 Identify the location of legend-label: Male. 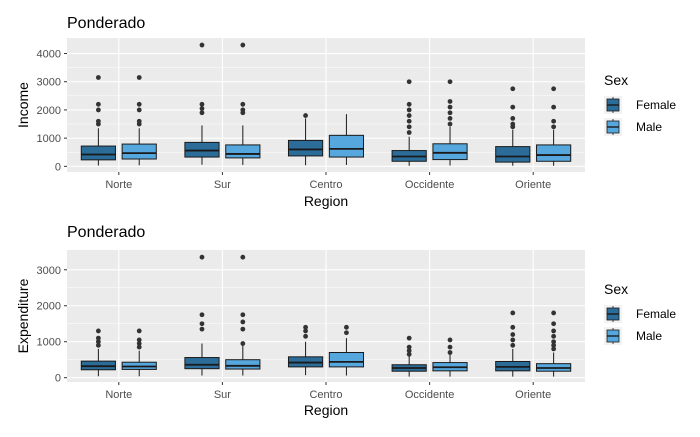
(649, 336).